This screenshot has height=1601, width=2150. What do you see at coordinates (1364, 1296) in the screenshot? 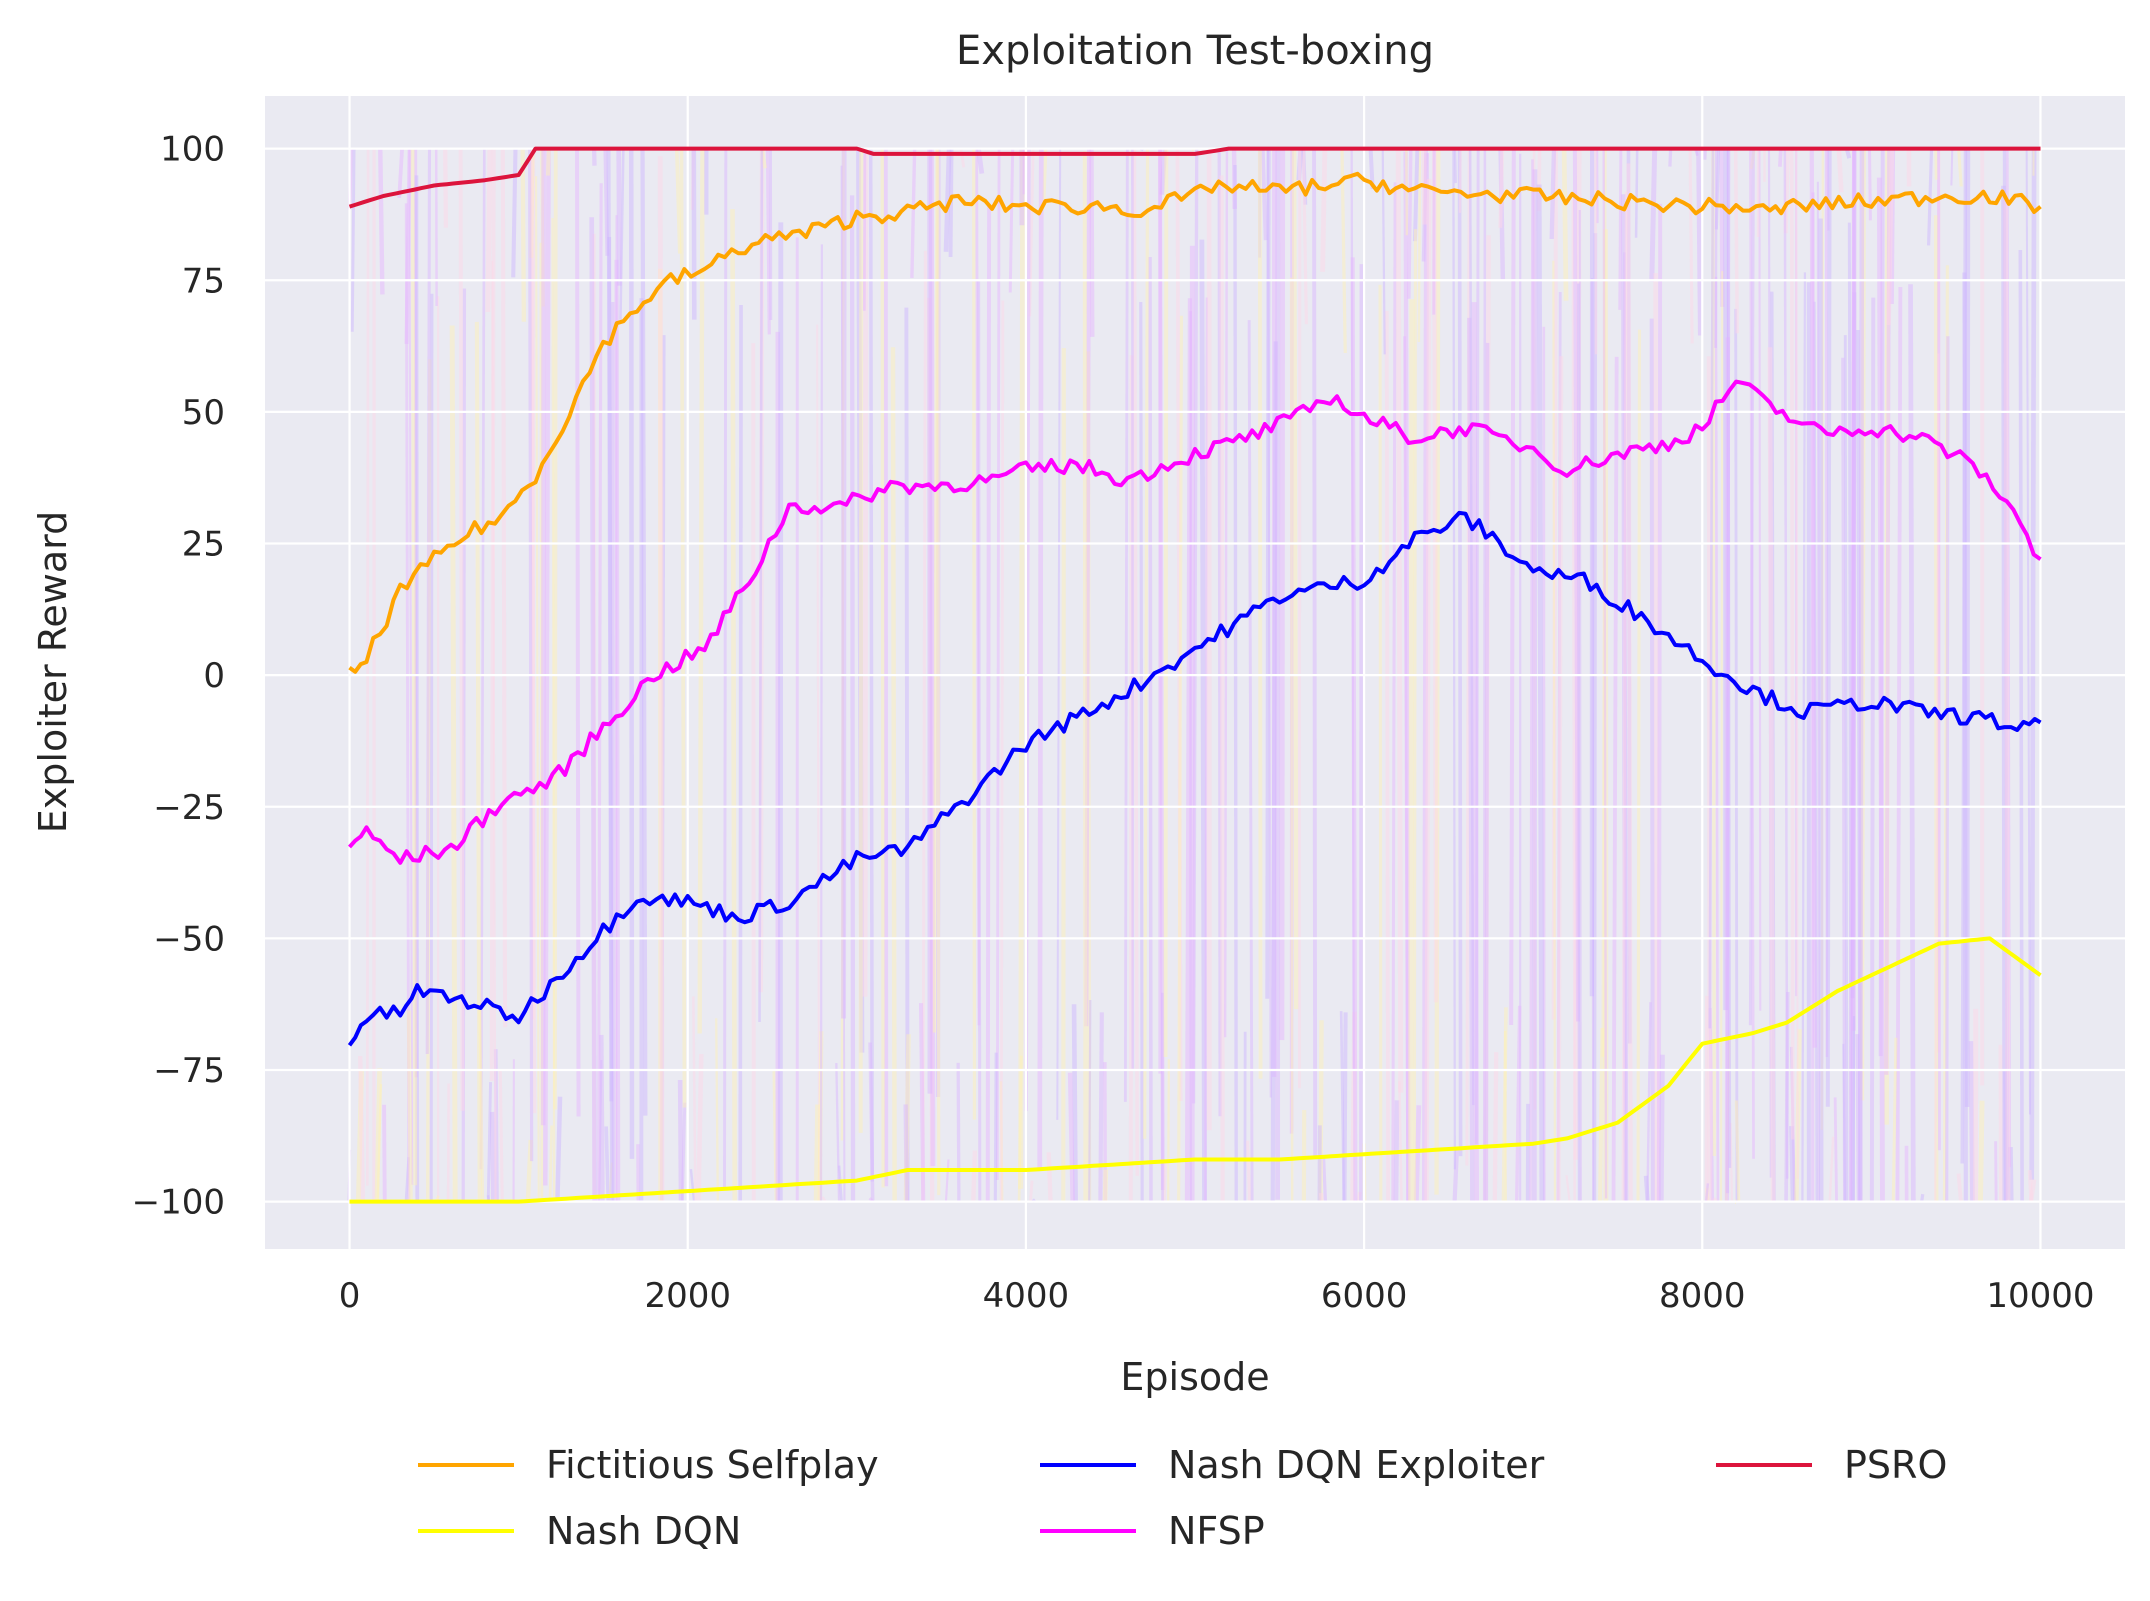
I see `x-tick-label: 6000` at bounding box center [1364, 1296].